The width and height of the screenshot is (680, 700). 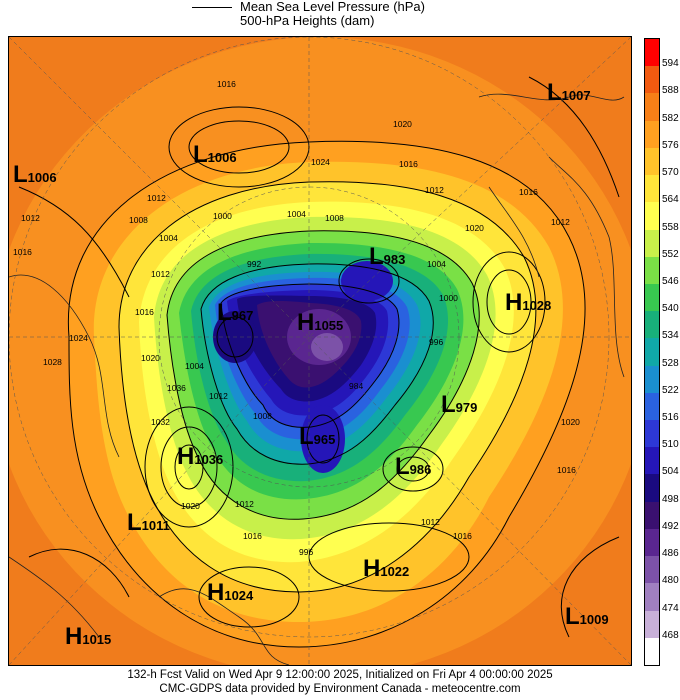 I want to click on colorbar-tick-label: 504, so click(x=670, y=472).